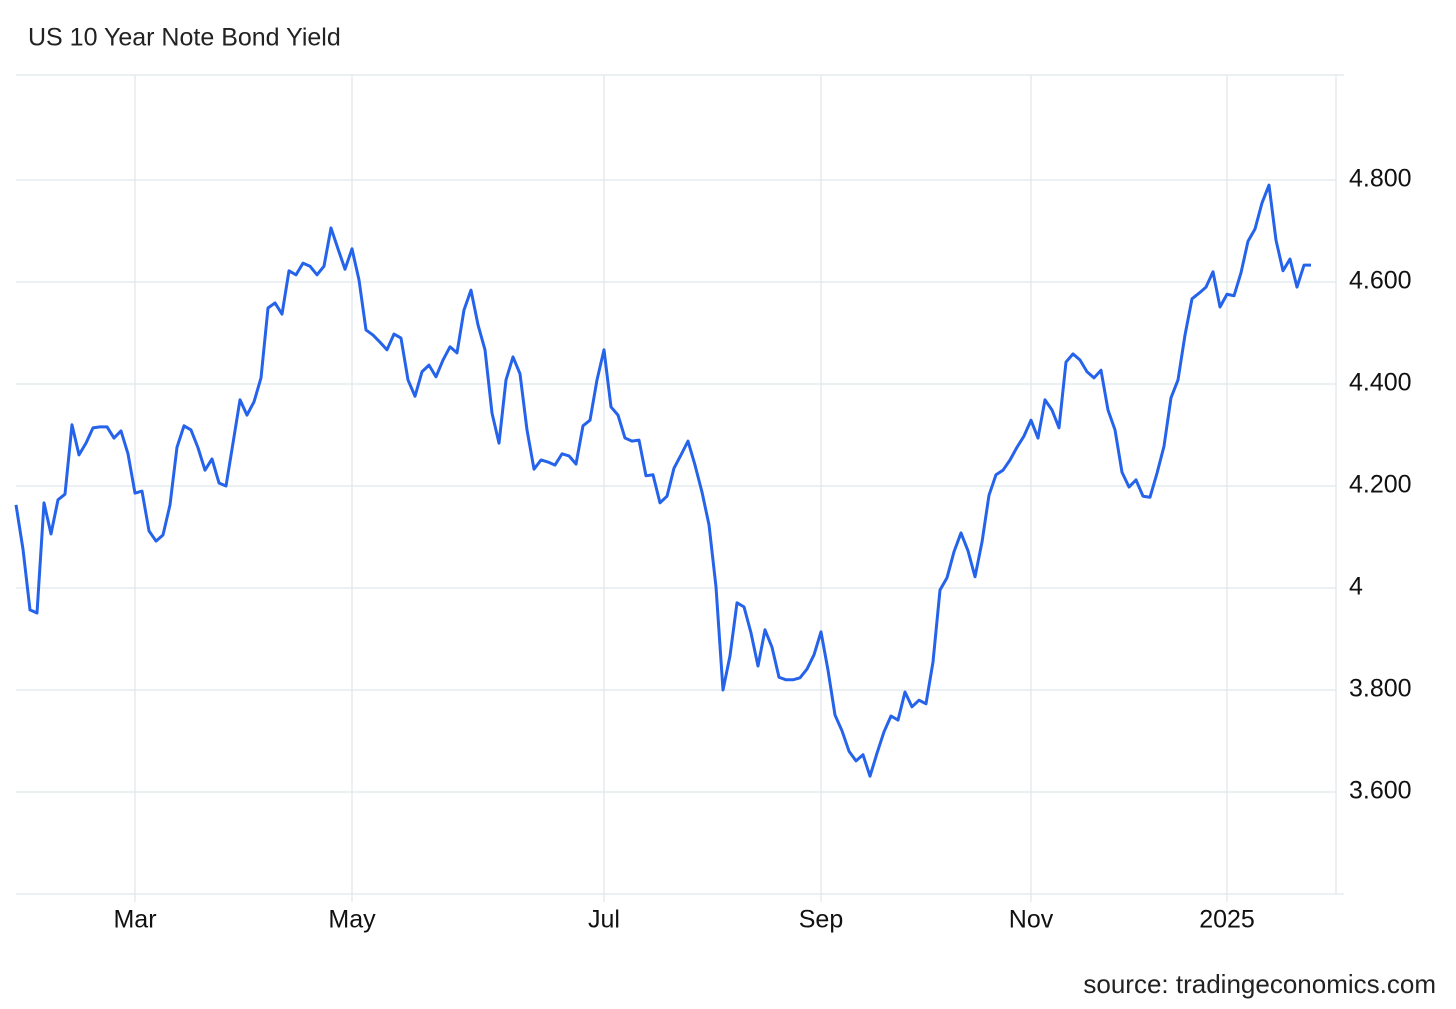  What do you see at coordinates (1356, 587) in the screenshot?
I see `y-tick-label: 4` at bounding box center [1356, 587].